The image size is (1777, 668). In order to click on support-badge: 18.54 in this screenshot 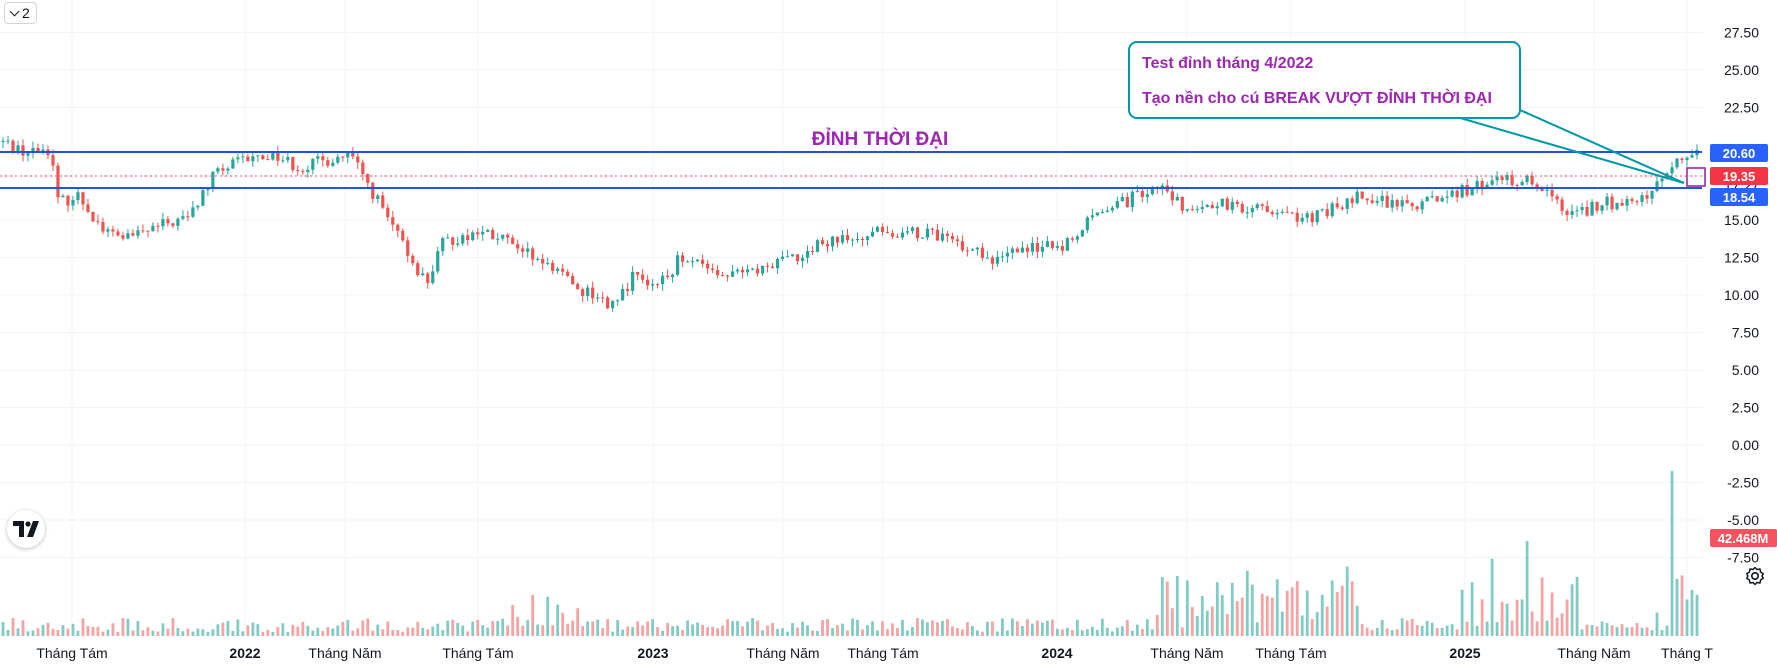, I will do `click(1739, 197)`.